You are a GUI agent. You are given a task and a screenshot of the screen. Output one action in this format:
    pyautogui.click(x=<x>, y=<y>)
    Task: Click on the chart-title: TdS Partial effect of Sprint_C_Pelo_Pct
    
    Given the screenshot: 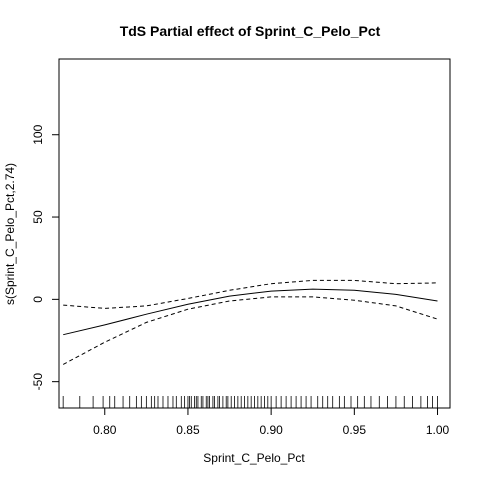 What is the action you would take?
    pyautogui.click(x=250, y=31)
    